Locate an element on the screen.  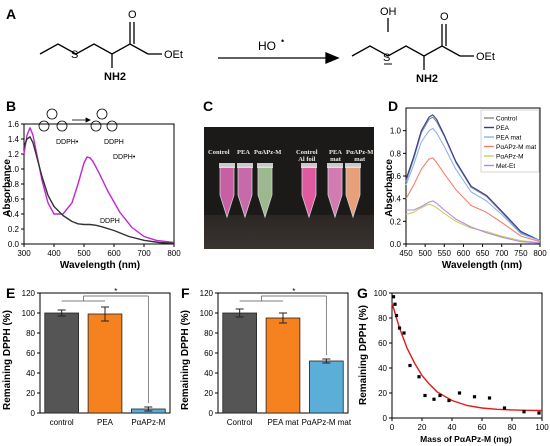
x-tick-label: 550 is located at coordinates (445, 253).